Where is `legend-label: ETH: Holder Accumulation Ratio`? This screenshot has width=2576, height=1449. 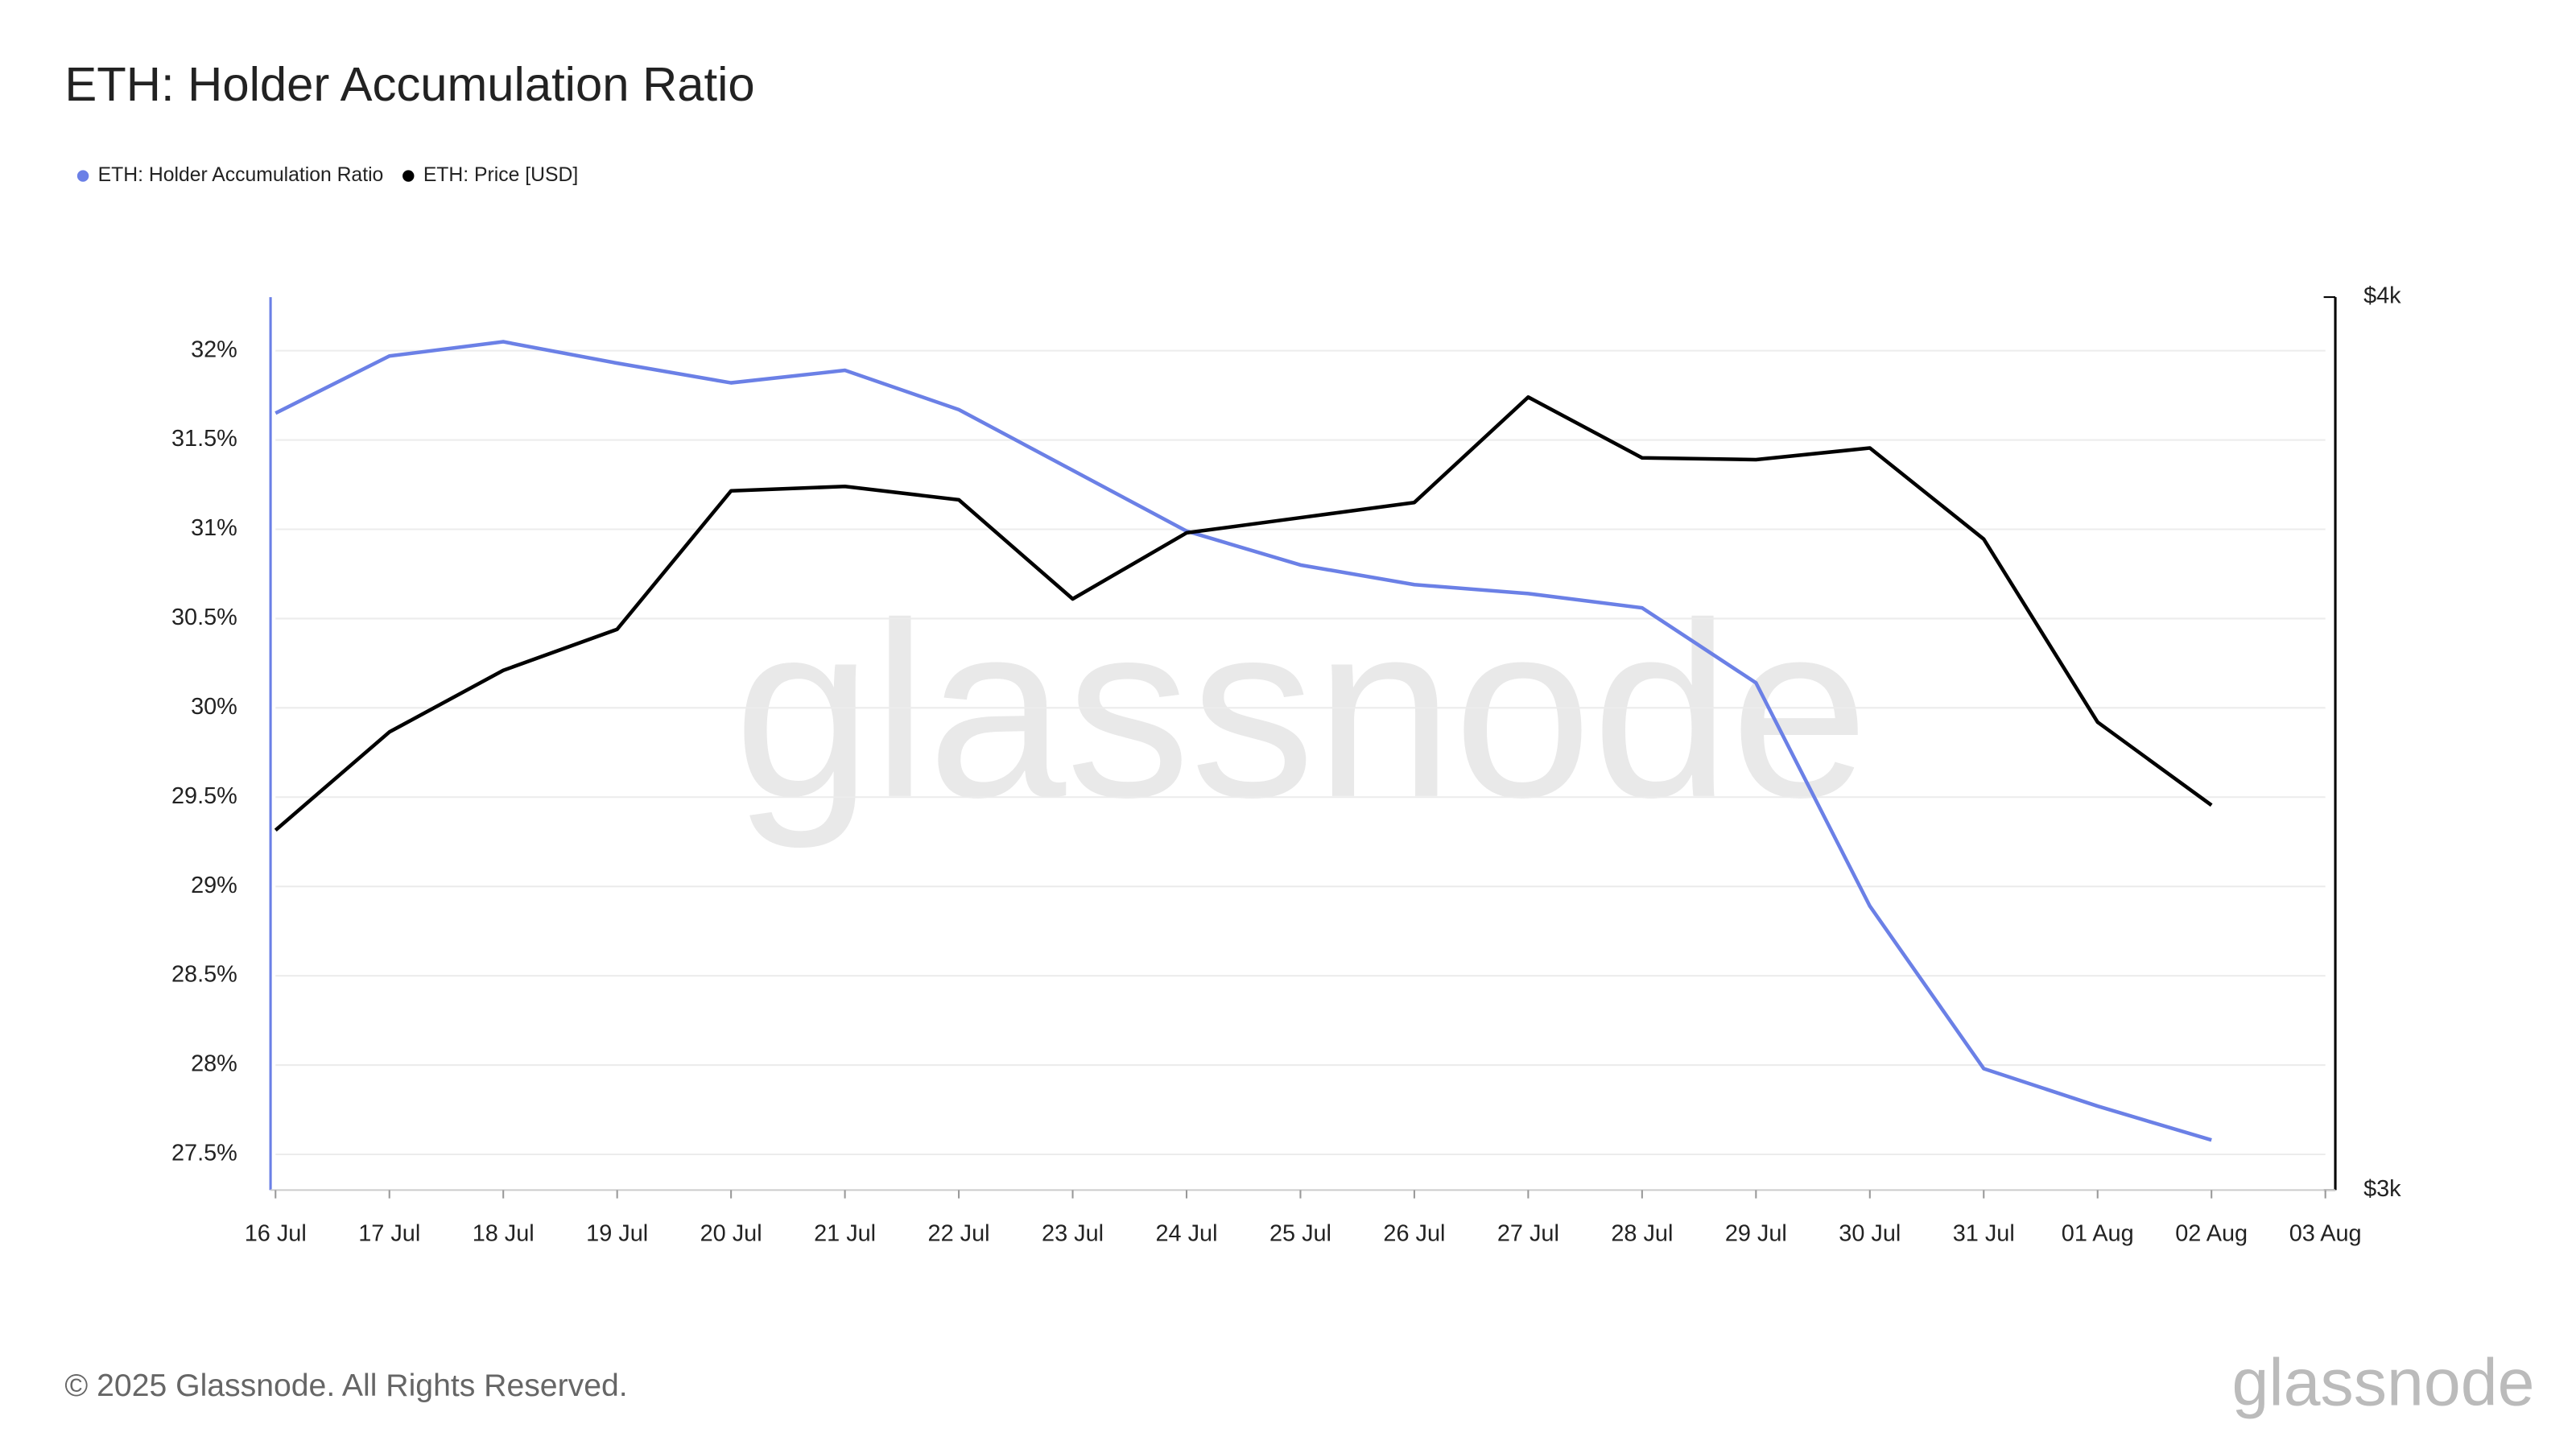
legend-label: ETH: Holder Accumulation Ratio is located at coordinates (241, 175).